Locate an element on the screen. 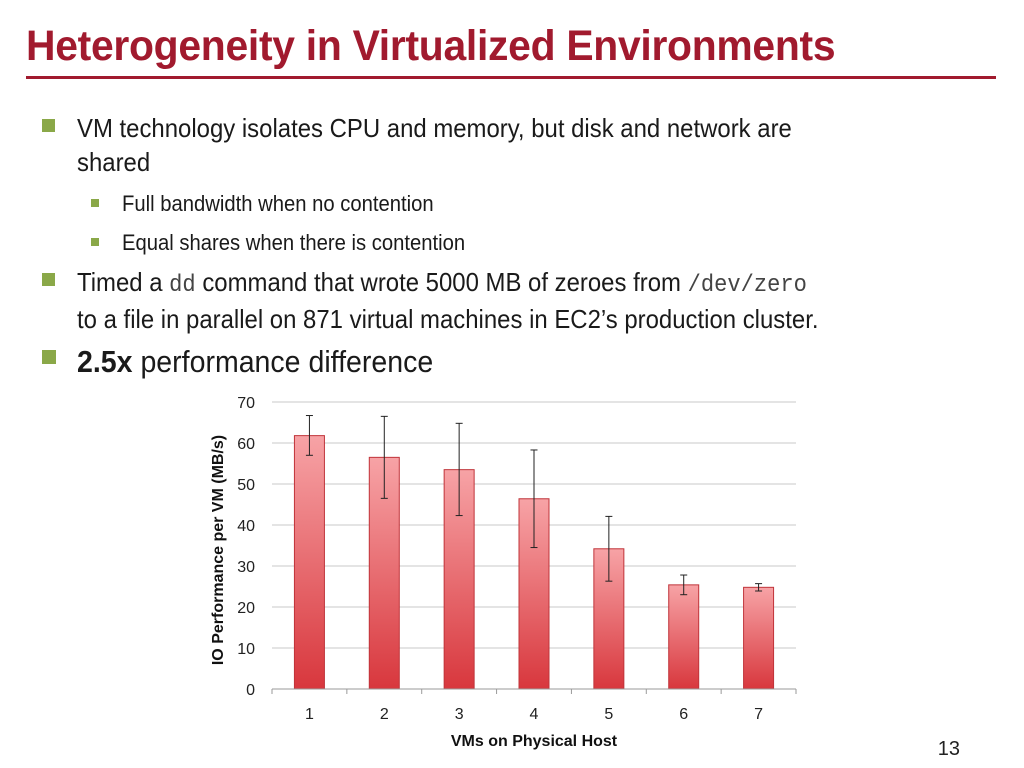 The height and width of the screenshot is (768, 1024). code-dd: dd is located at coordinates (182, 285).